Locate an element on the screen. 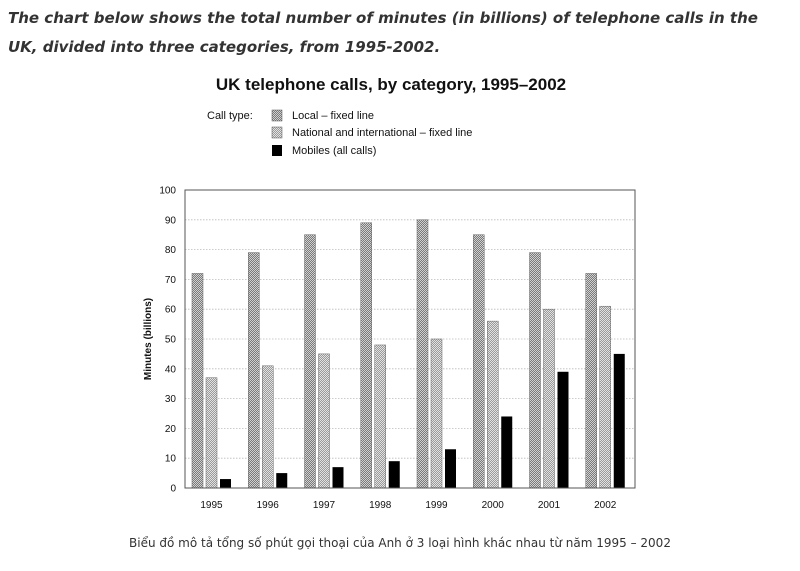  x-tick-label: 1995 is located at coordinates (211, 505).